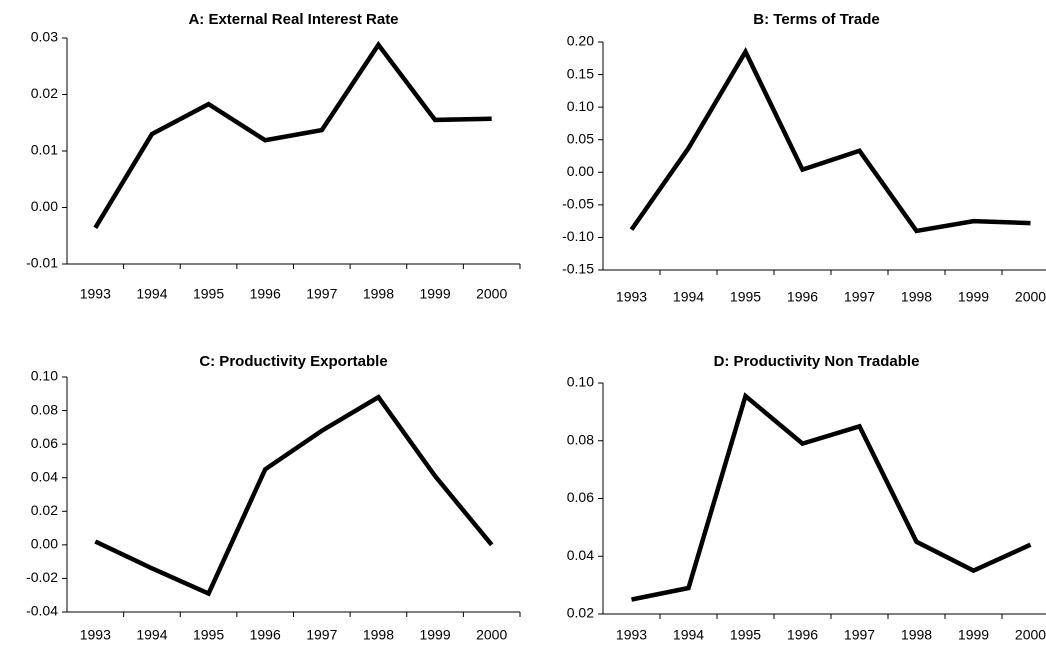 The image size is (1046, 648). I want to click on y-tick-label: 0.03, so click(44, 37).